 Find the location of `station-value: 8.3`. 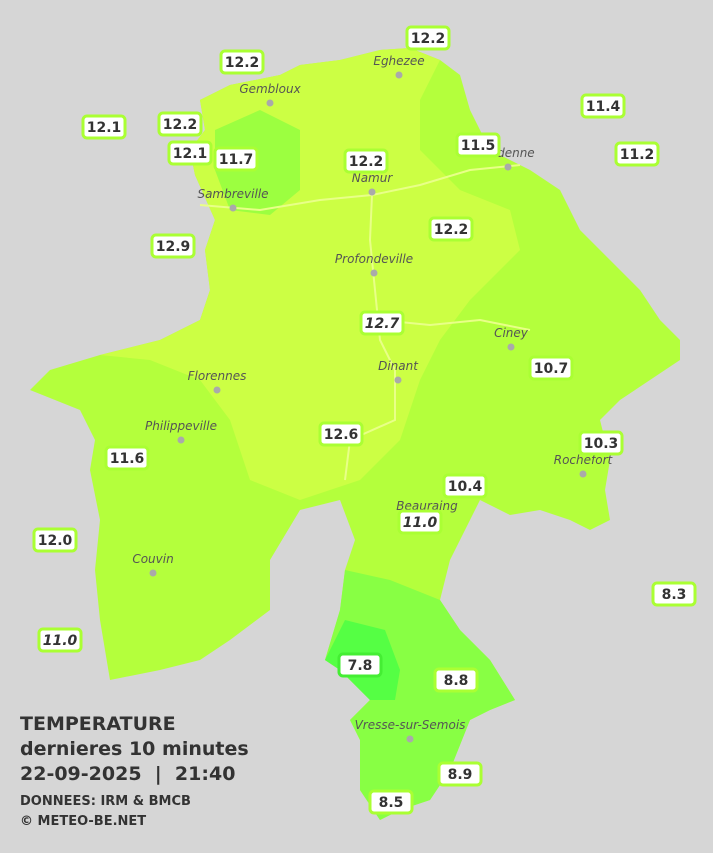

station-value: 8.3 is located at coordinates (674, 595).